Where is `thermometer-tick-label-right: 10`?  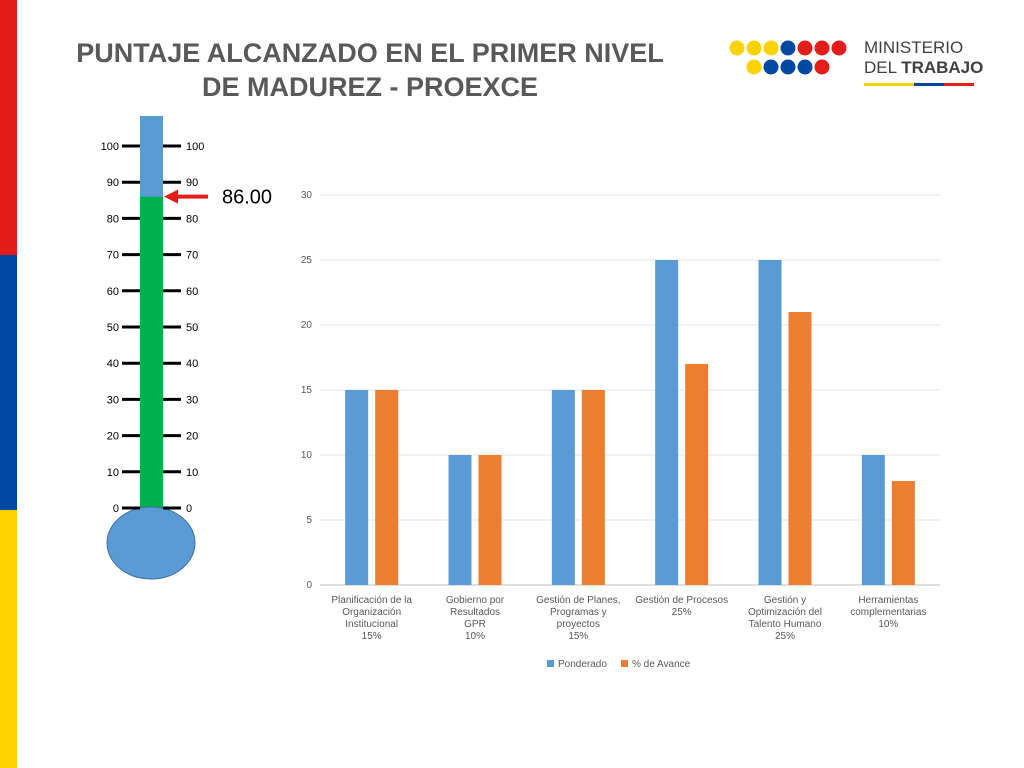 thermometer-tick-label-right: 10 is located at coordinates (192, 473).